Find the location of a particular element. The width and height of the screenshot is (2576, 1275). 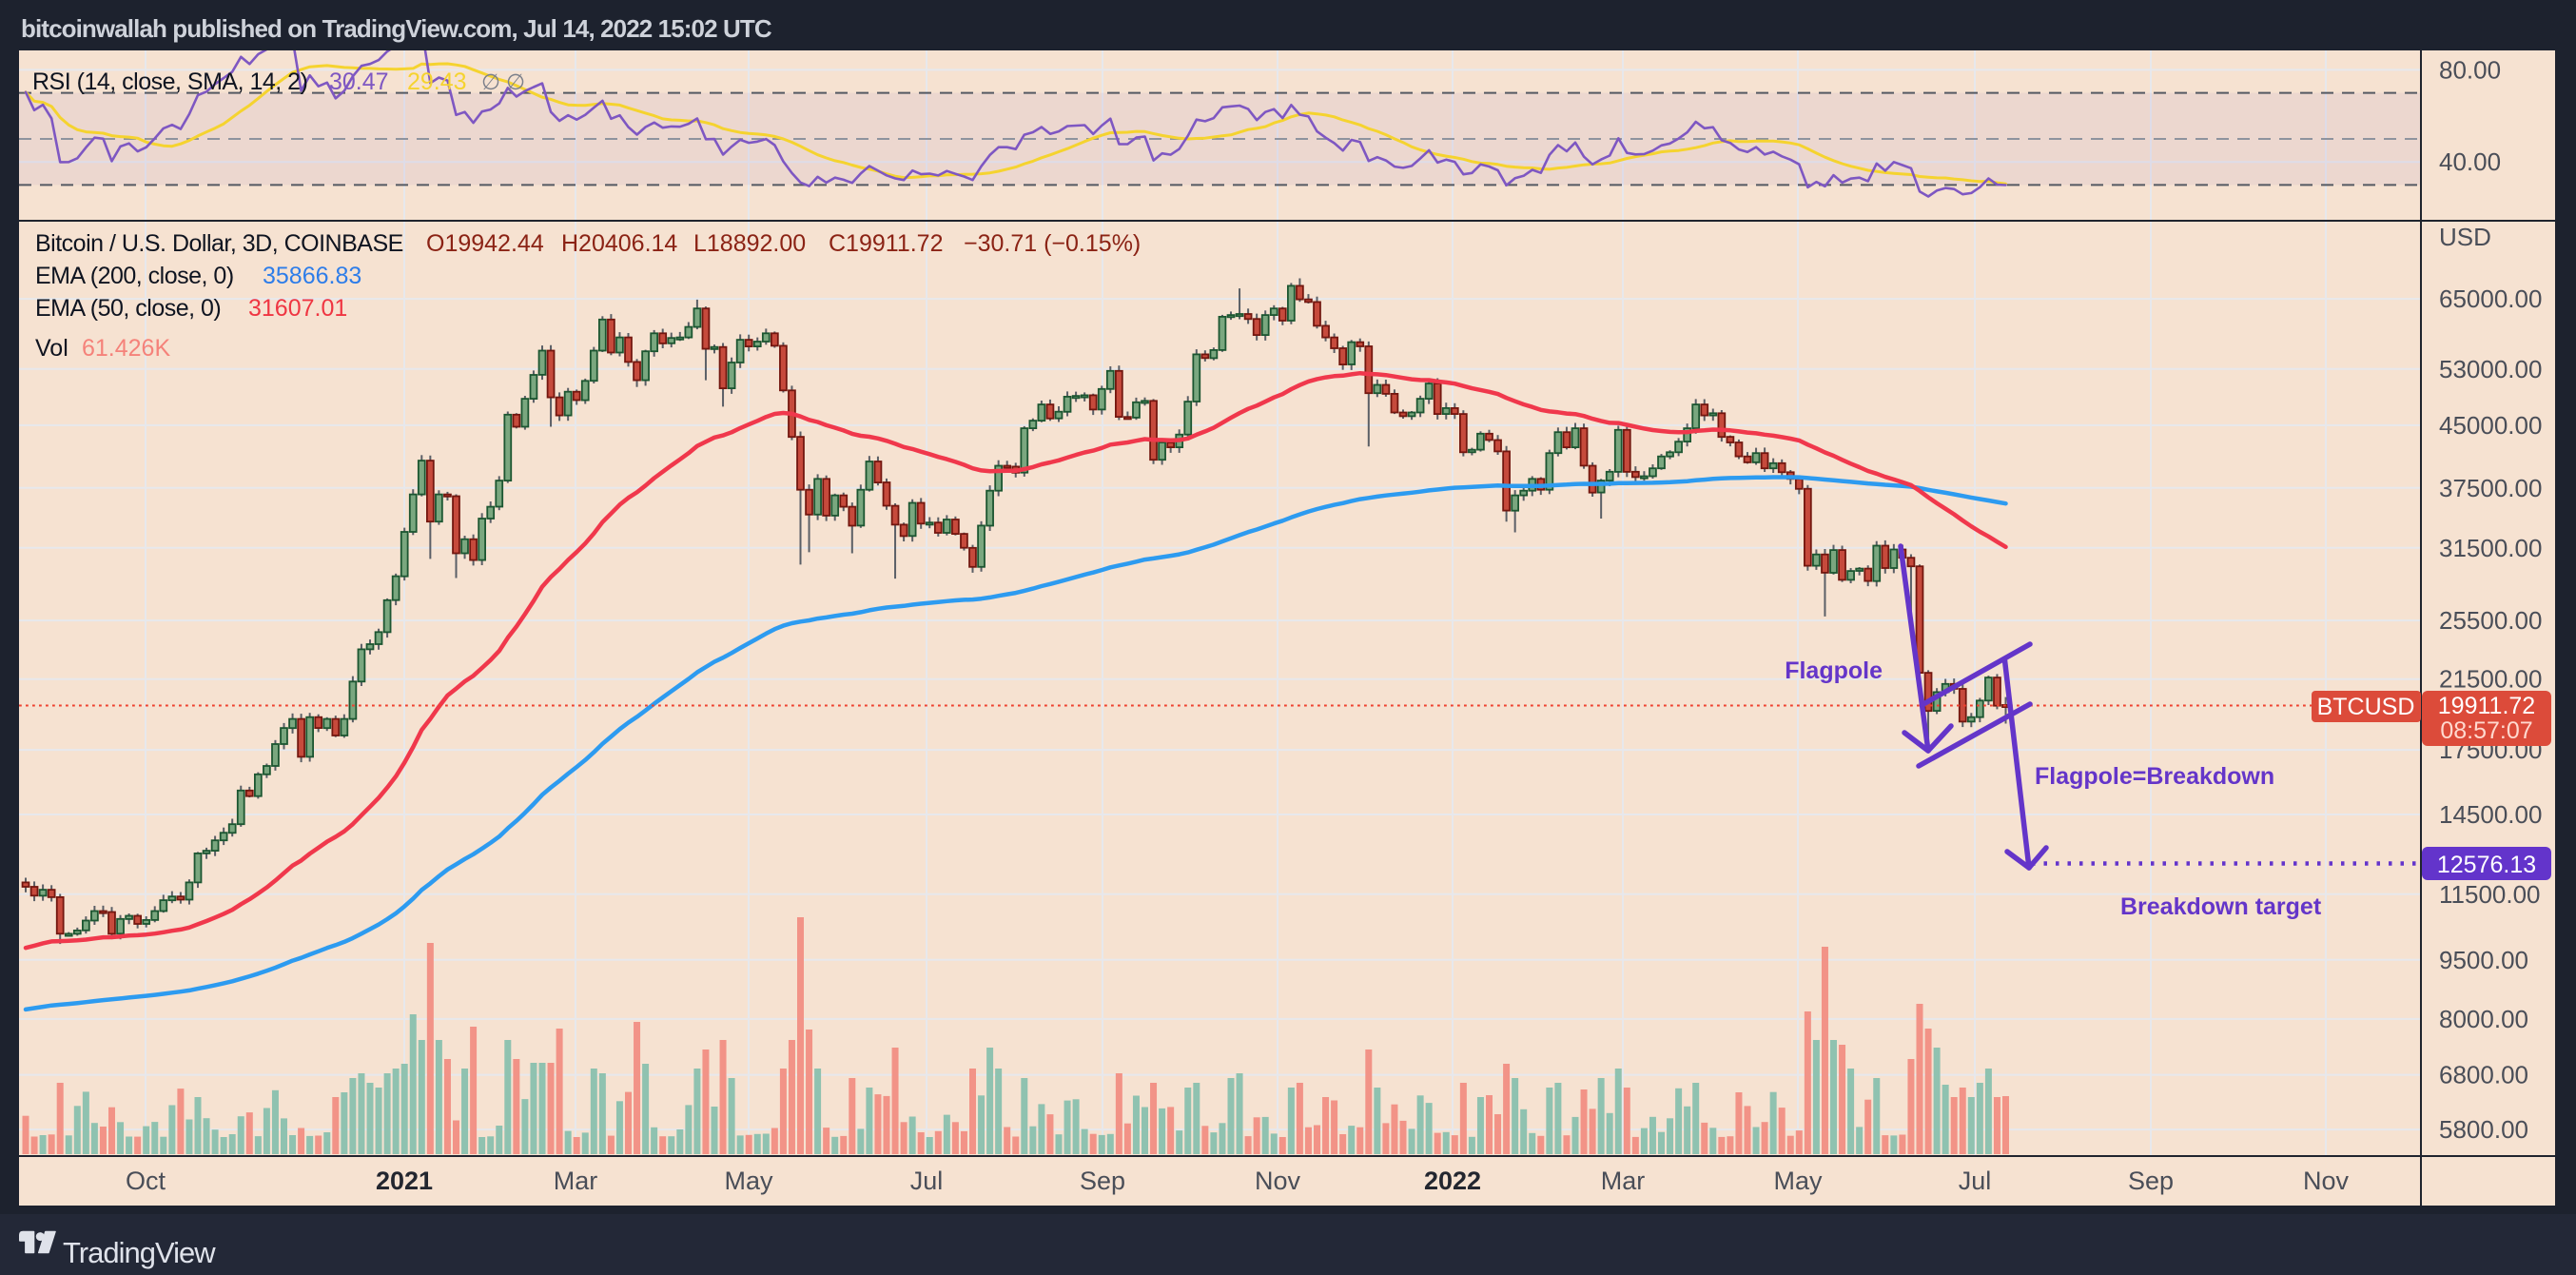

svg-text: 45000.00 is located at coordinates (2491, 425).